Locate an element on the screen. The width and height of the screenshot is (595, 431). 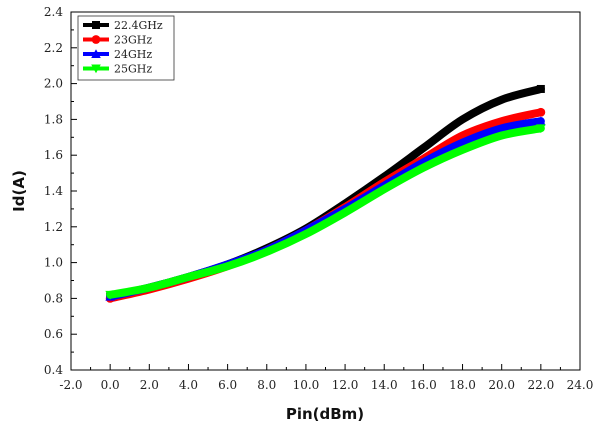
legend-label: 23GHz is located at coordinates (133, 40).